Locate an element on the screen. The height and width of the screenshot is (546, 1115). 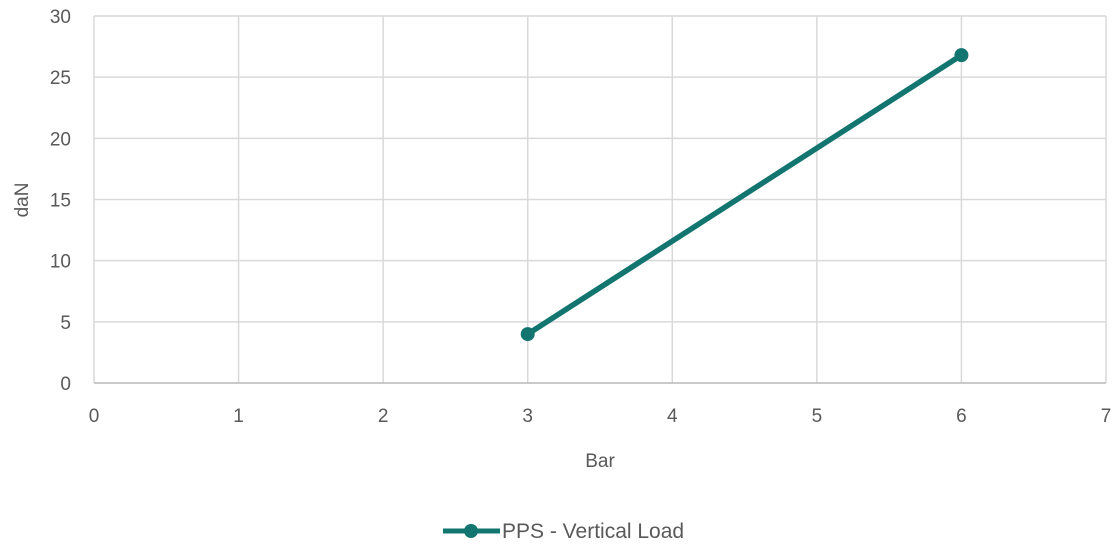
x-tick-label-2: 2 is located at coordinates (383, 416).